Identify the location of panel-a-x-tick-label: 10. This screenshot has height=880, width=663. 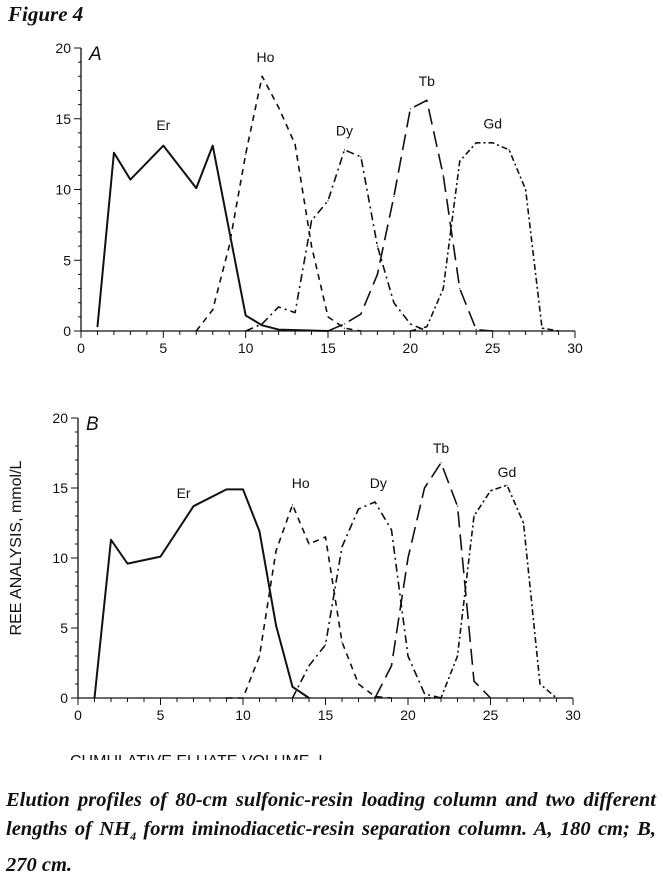
(246, 348).